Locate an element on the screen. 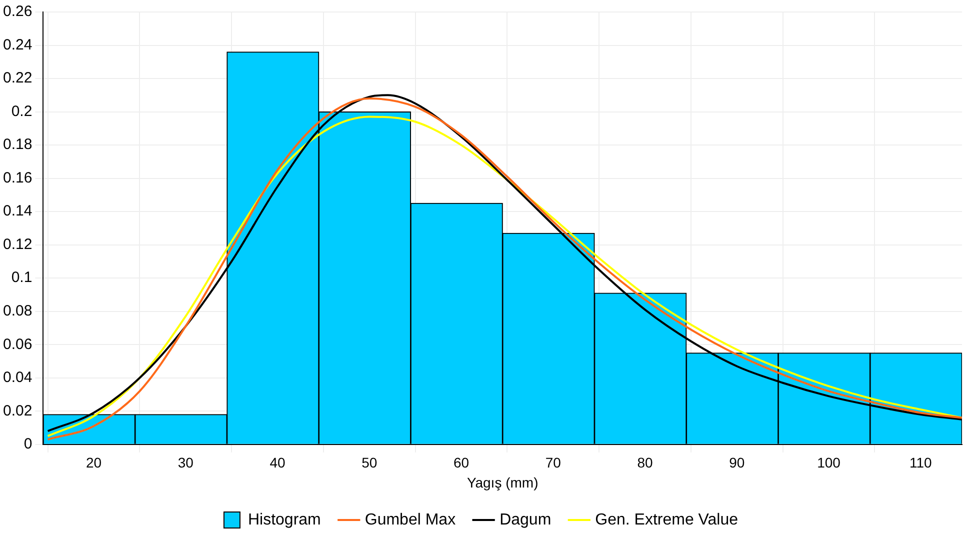 This screenshot has height=538, width=966. y-tick-label: 0.06 is located at coordinates (17, 344).